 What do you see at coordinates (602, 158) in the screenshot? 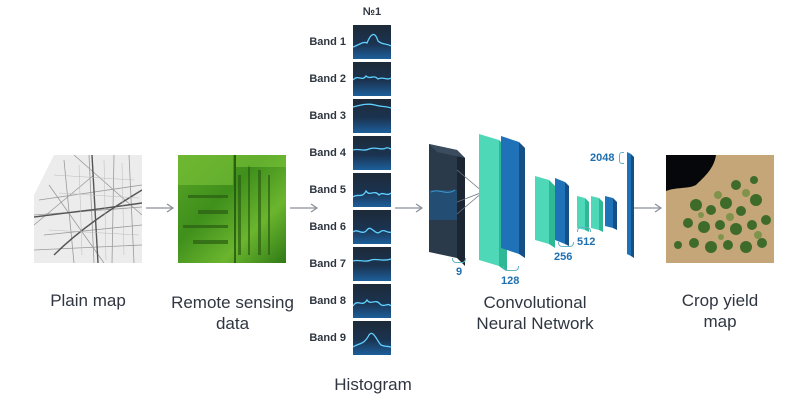
I see `layer-size-label: 2048` at bounding box center [602, 158].